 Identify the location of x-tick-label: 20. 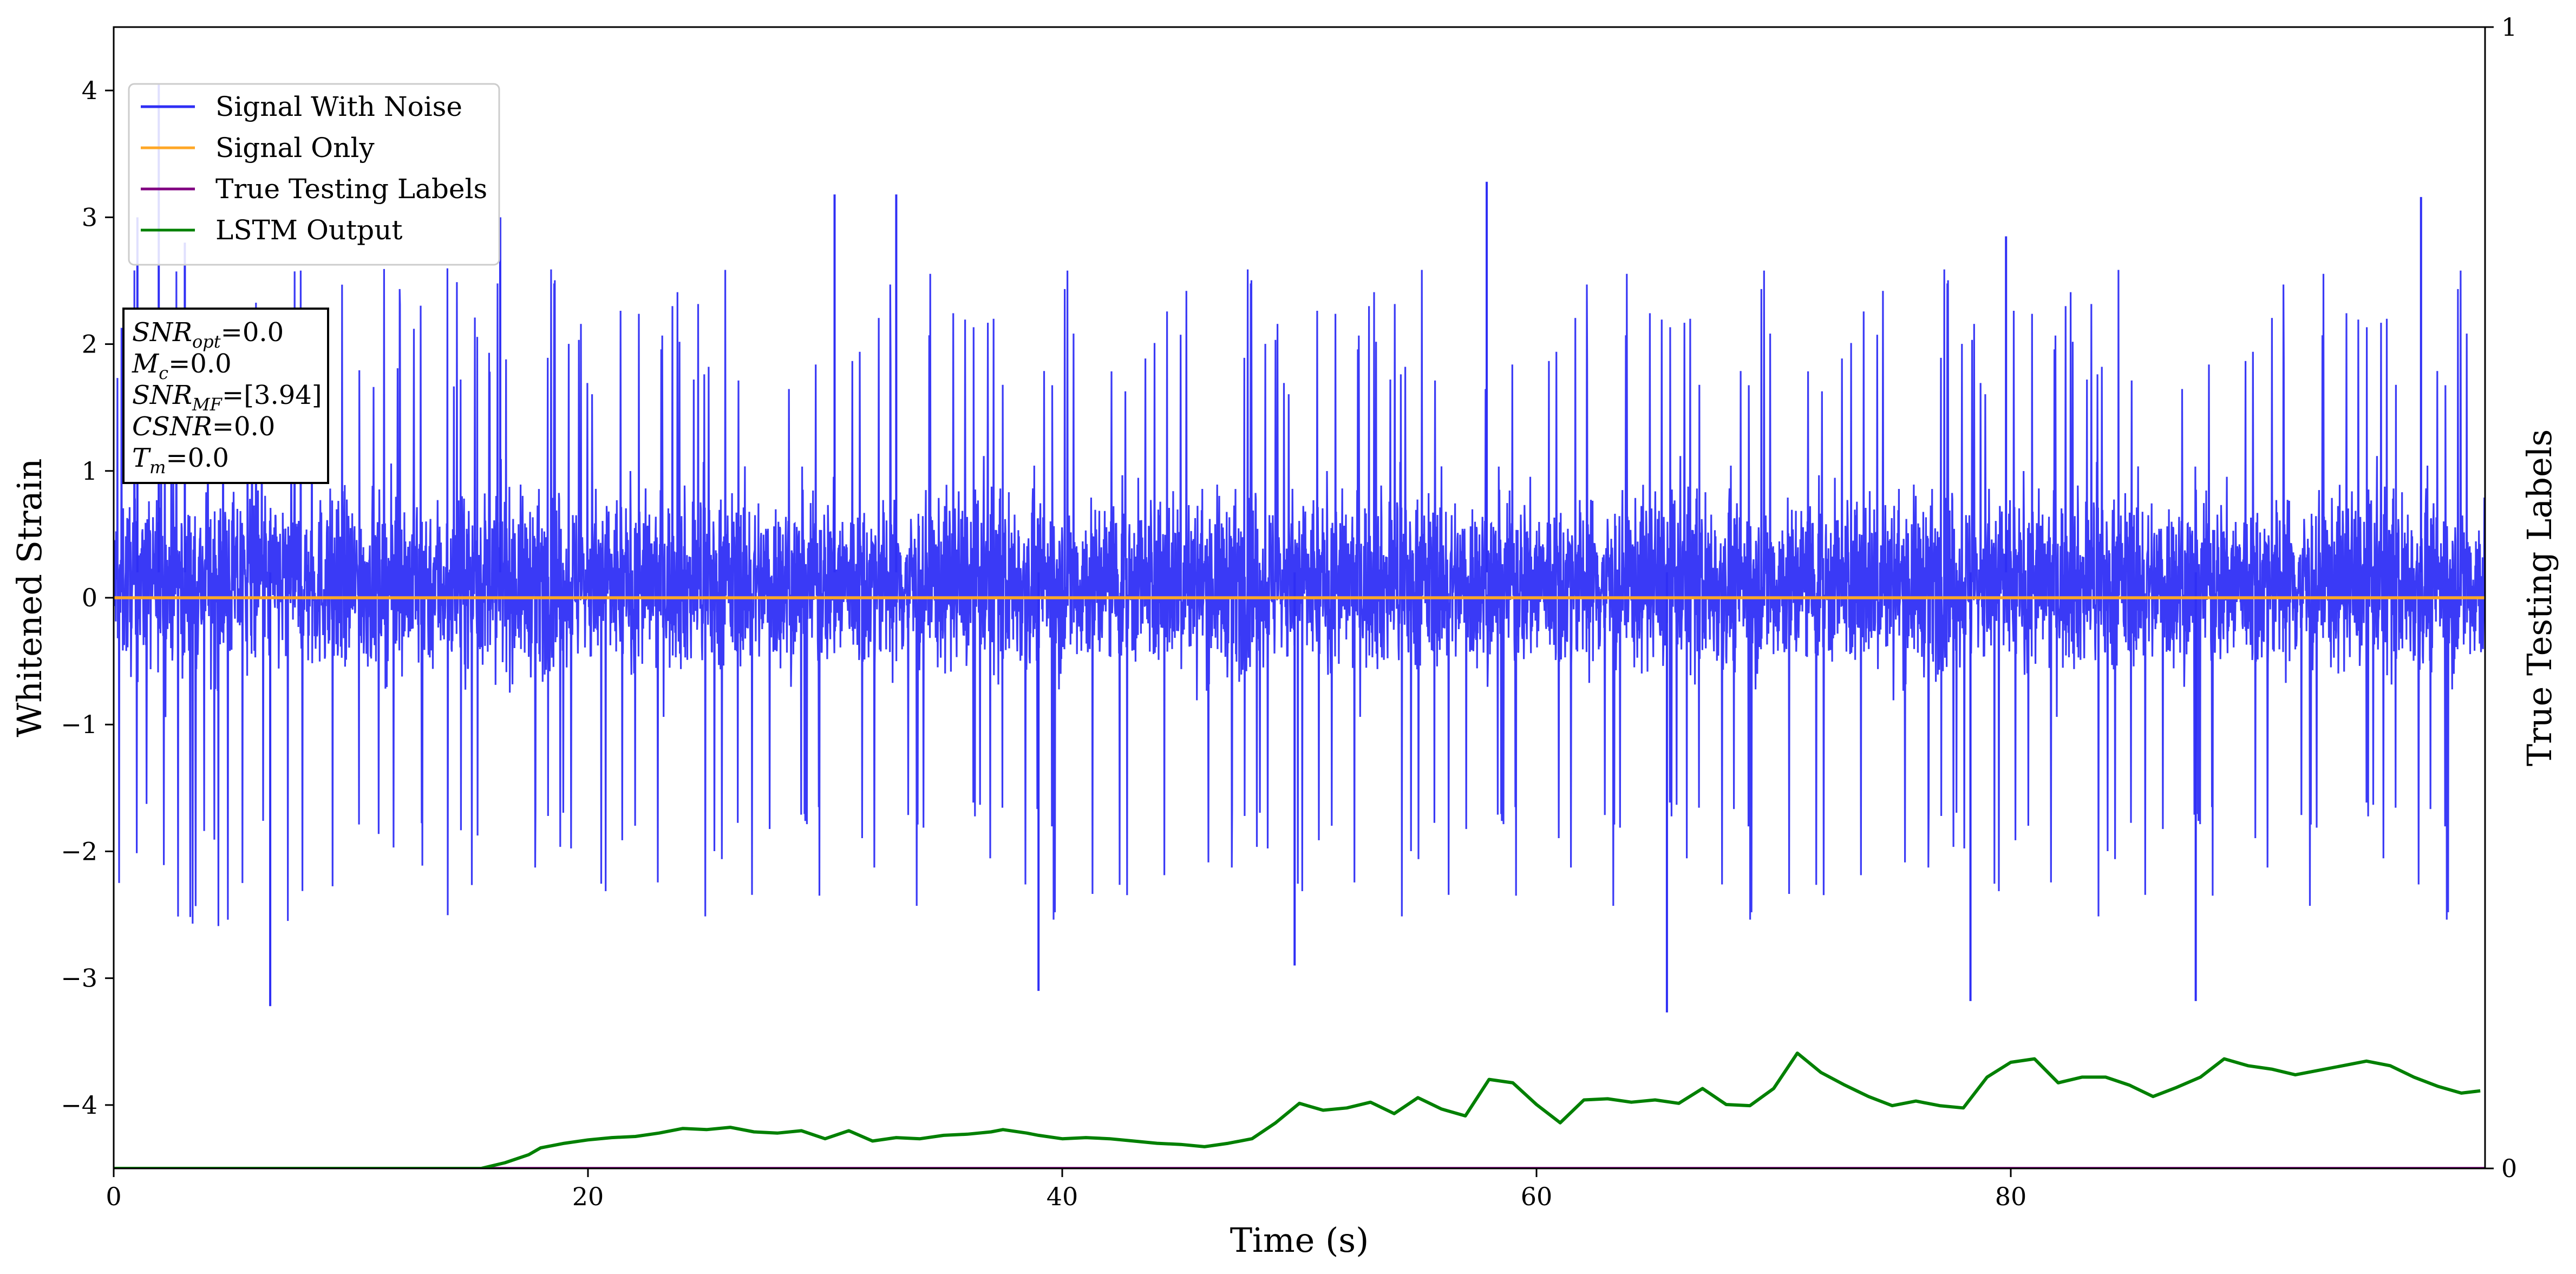
(588, 1196).